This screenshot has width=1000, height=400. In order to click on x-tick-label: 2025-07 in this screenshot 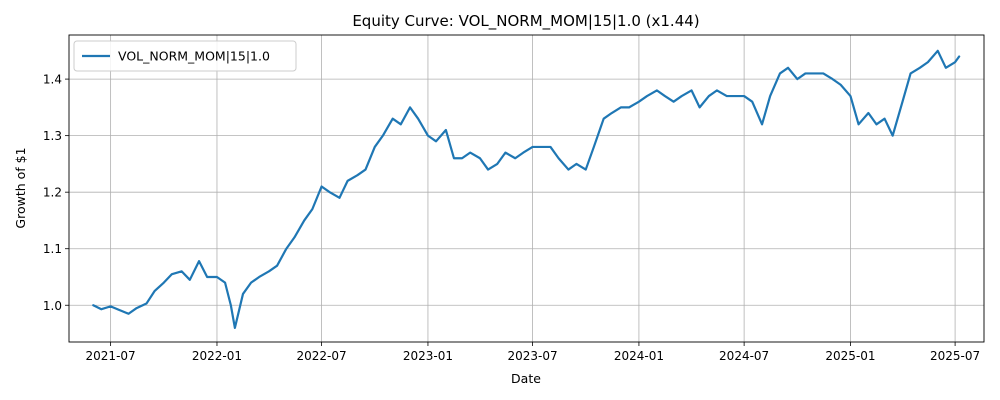, I will do `click(955, 356)`.